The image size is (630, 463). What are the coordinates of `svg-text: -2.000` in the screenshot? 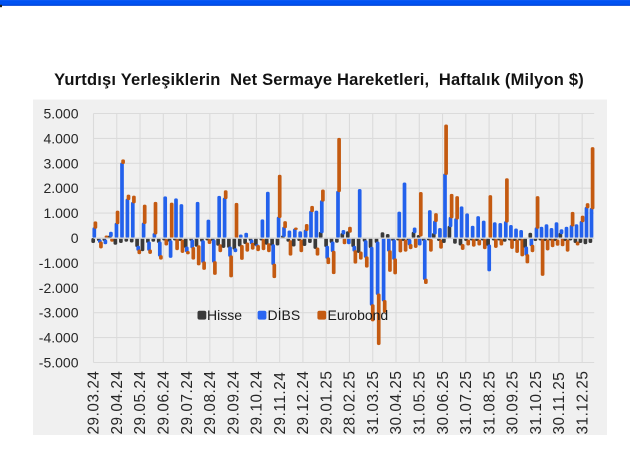 It's located at (59, 288).